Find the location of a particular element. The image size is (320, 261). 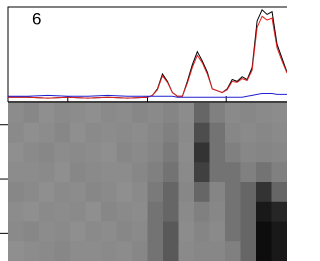

panel-label: 6 is located at coordinates (36, 18).